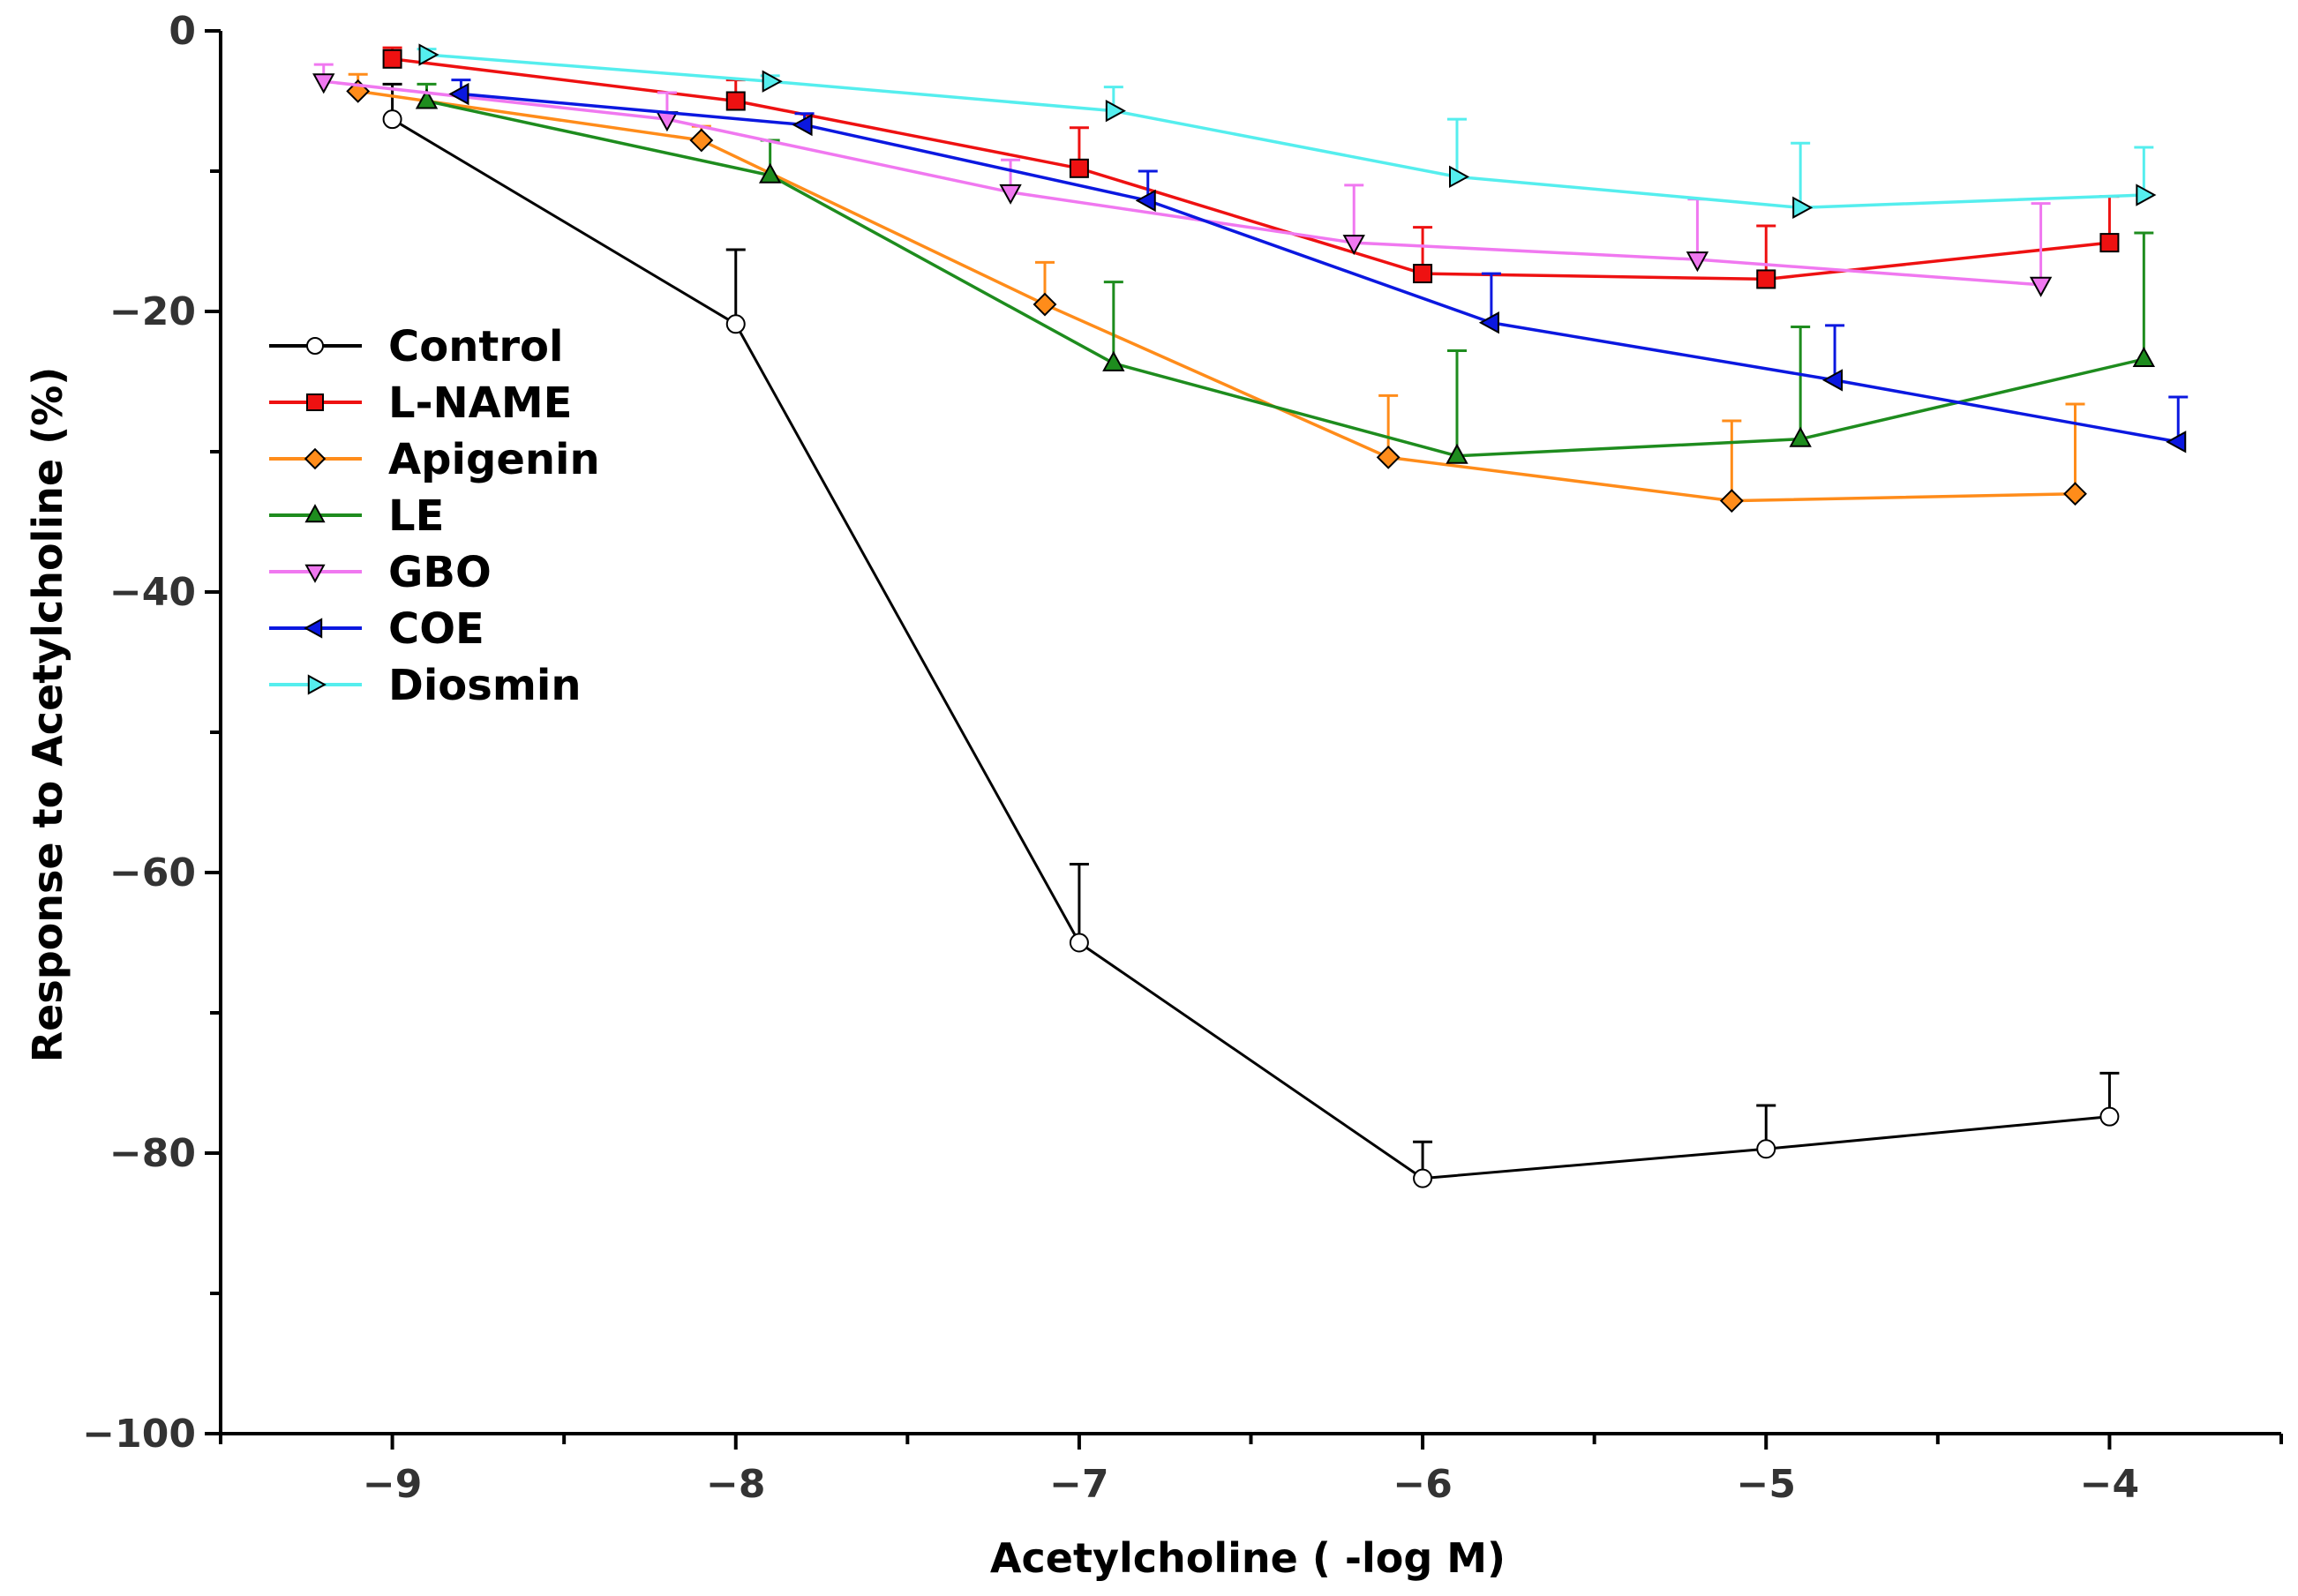 The width and height of the screenshot is (2298, 1596). Describe the element at coordinates (2109, 1484) in the screenshot. I see `x-tick-label: −4` at that location.